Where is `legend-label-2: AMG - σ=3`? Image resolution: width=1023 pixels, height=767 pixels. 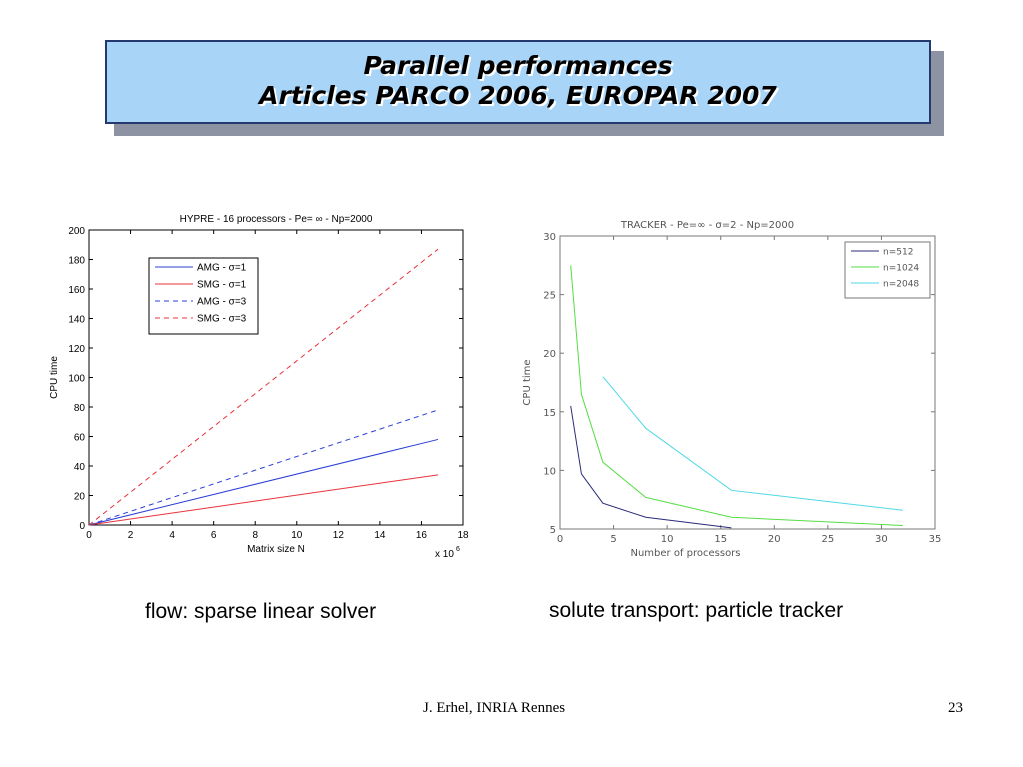 legend-label-2: AMG - σ=3 is located at coordinates (222, 302).